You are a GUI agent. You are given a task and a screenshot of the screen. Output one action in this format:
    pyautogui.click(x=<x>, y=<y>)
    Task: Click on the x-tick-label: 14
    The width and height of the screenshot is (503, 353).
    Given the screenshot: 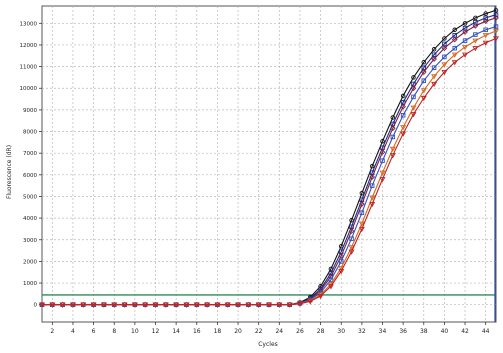 What is the action you would take?
    pyautogui.click(x=176, y=331)
    